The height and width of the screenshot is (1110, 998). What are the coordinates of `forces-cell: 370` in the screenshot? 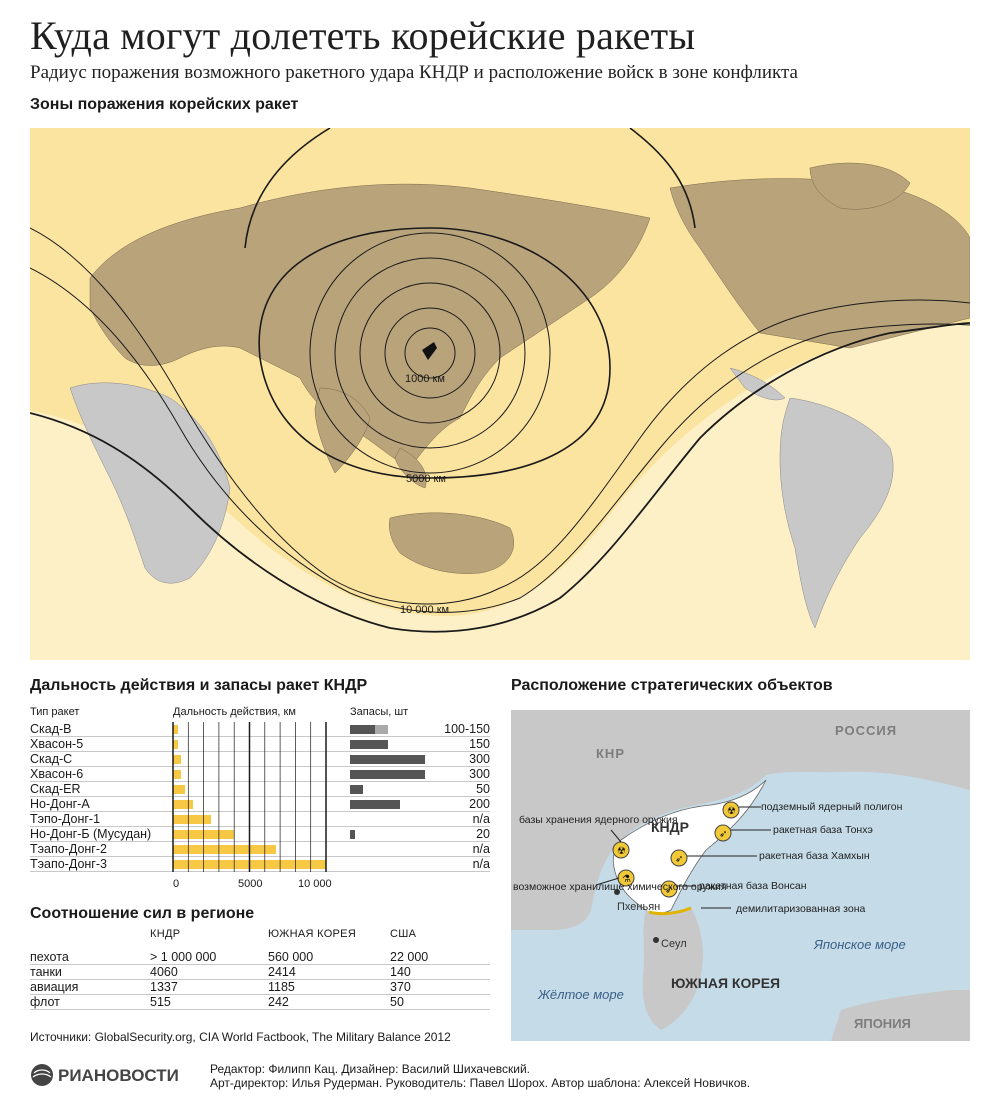 It's located at (400, 987).